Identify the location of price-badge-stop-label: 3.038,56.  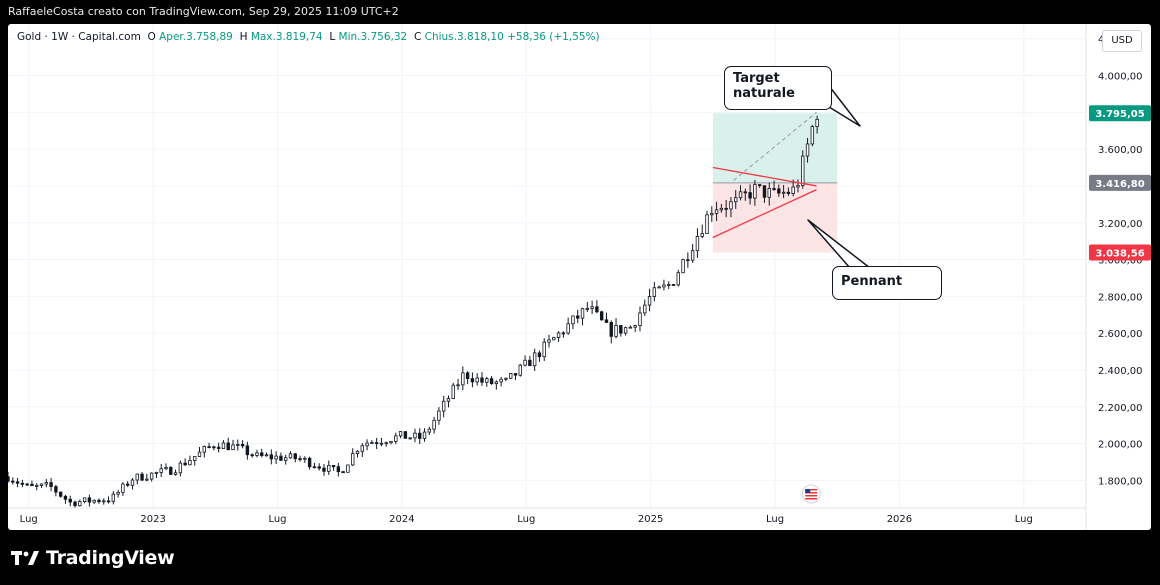
(1119, 253).